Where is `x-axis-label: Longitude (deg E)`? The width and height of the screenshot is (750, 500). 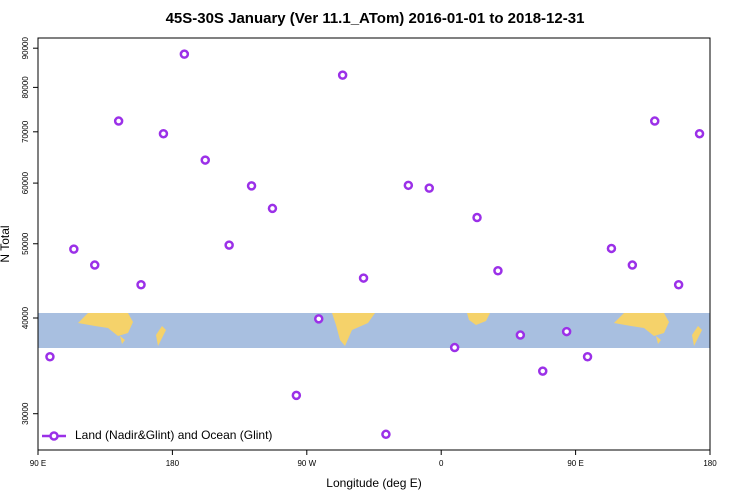 x-axis-label: Longitude (deg E) is located at coordinates (373, 483).